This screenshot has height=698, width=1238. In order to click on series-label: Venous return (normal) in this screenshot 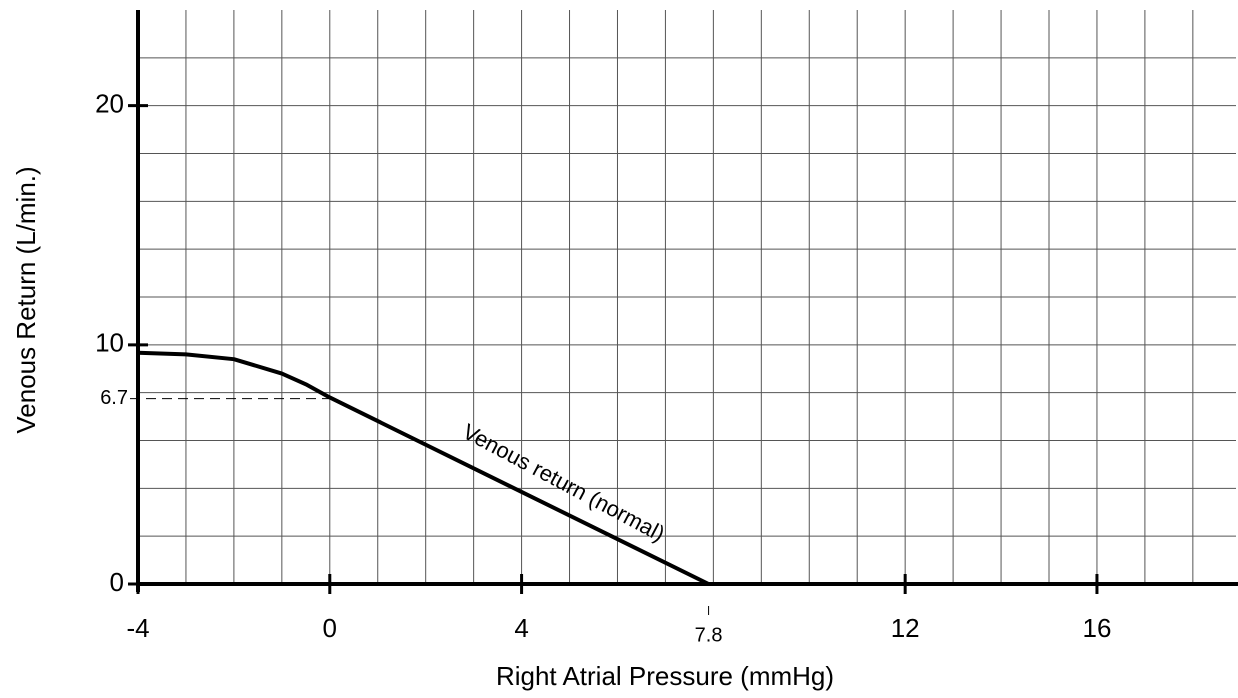, I will do `click(564, 483)`.